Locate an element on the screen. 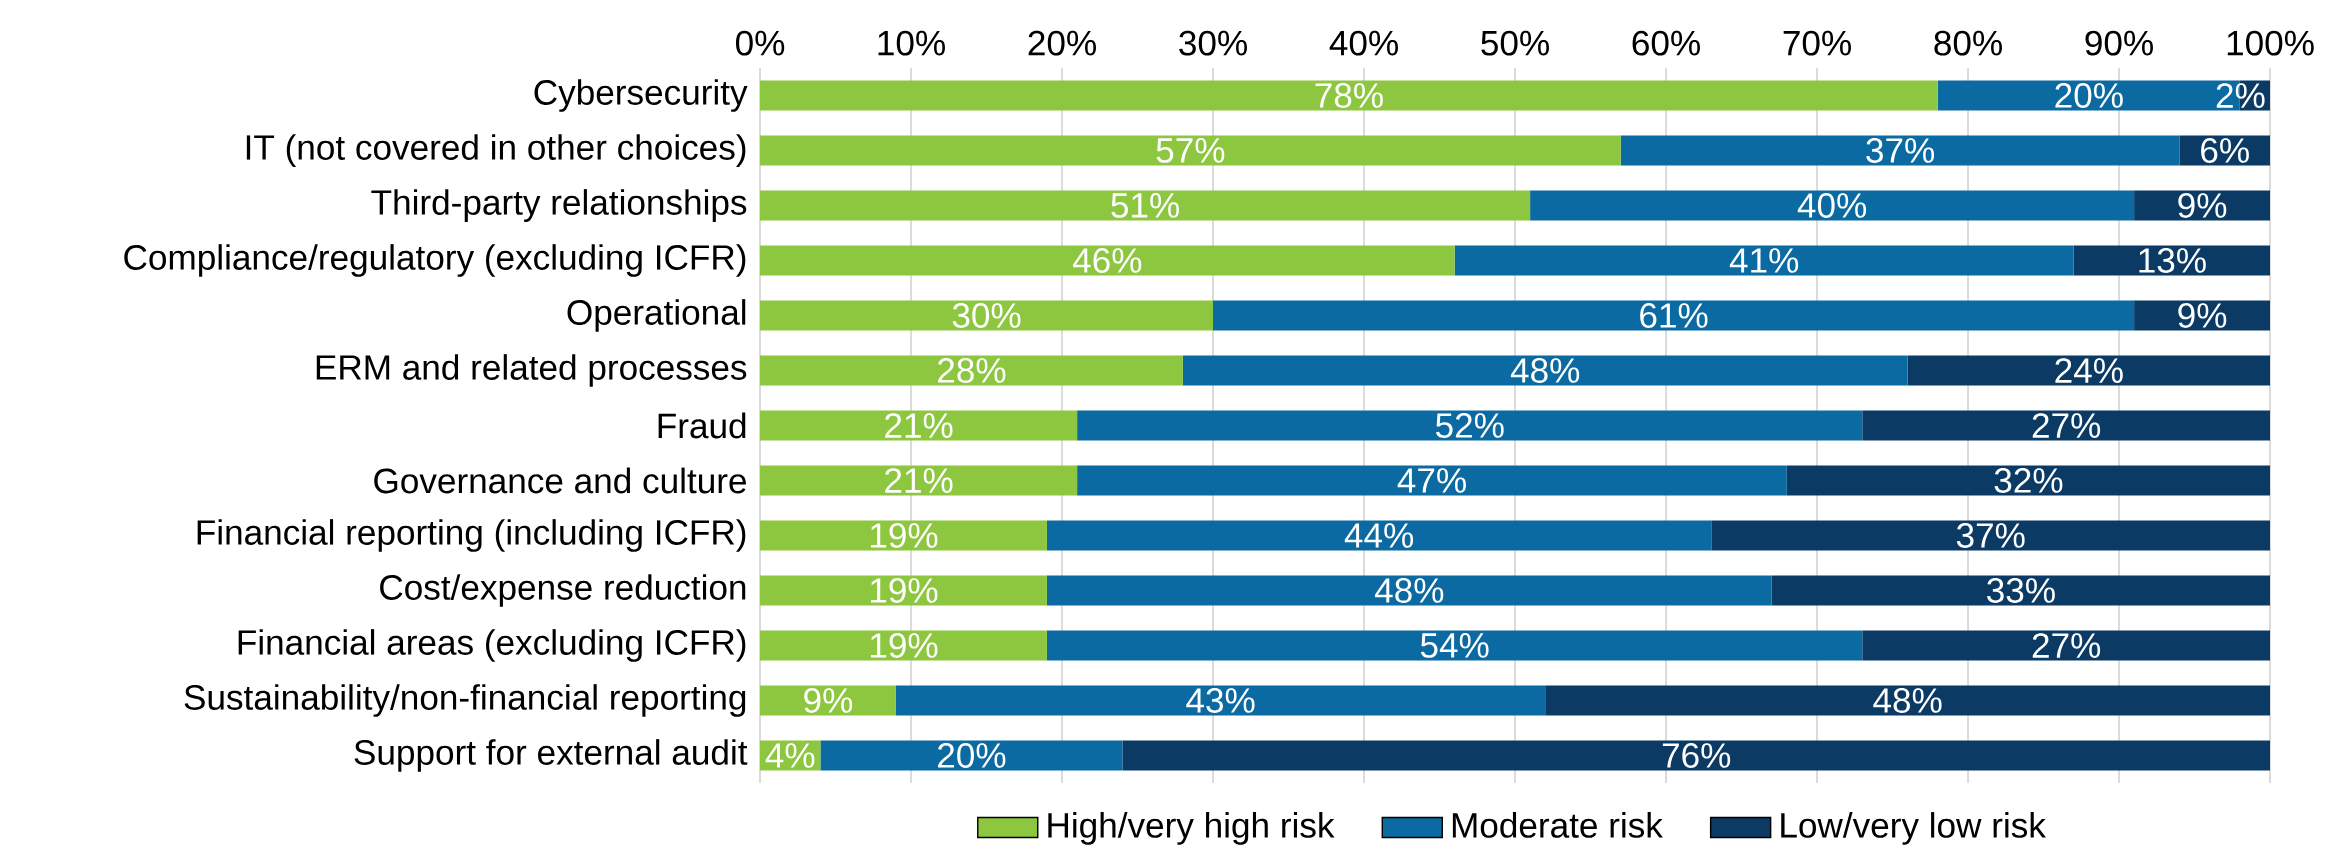  x-tick-label: 70% is located at coordinates (1817, 43).